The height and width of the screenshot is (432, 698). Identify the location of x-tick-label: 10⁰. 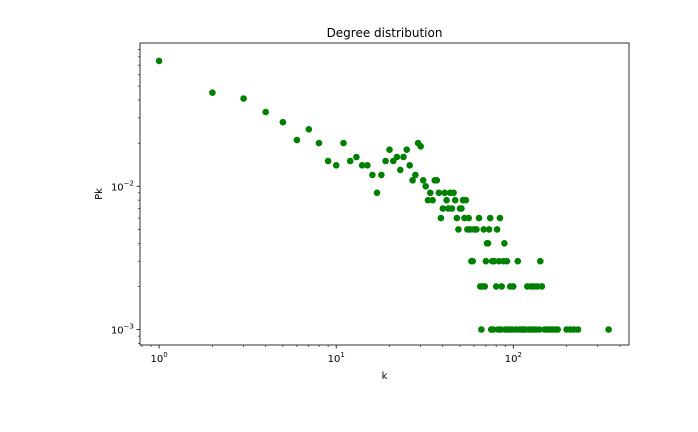
(159, 358).